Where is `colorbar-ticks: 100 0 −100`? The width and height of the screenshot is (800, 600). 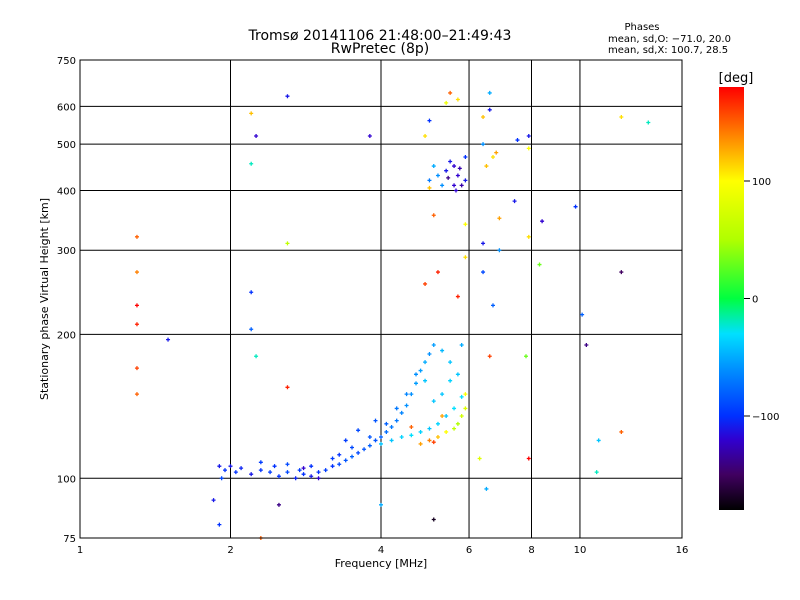
colorbar-ticks: 100 0 −100 is located at coordinates (761, 300).